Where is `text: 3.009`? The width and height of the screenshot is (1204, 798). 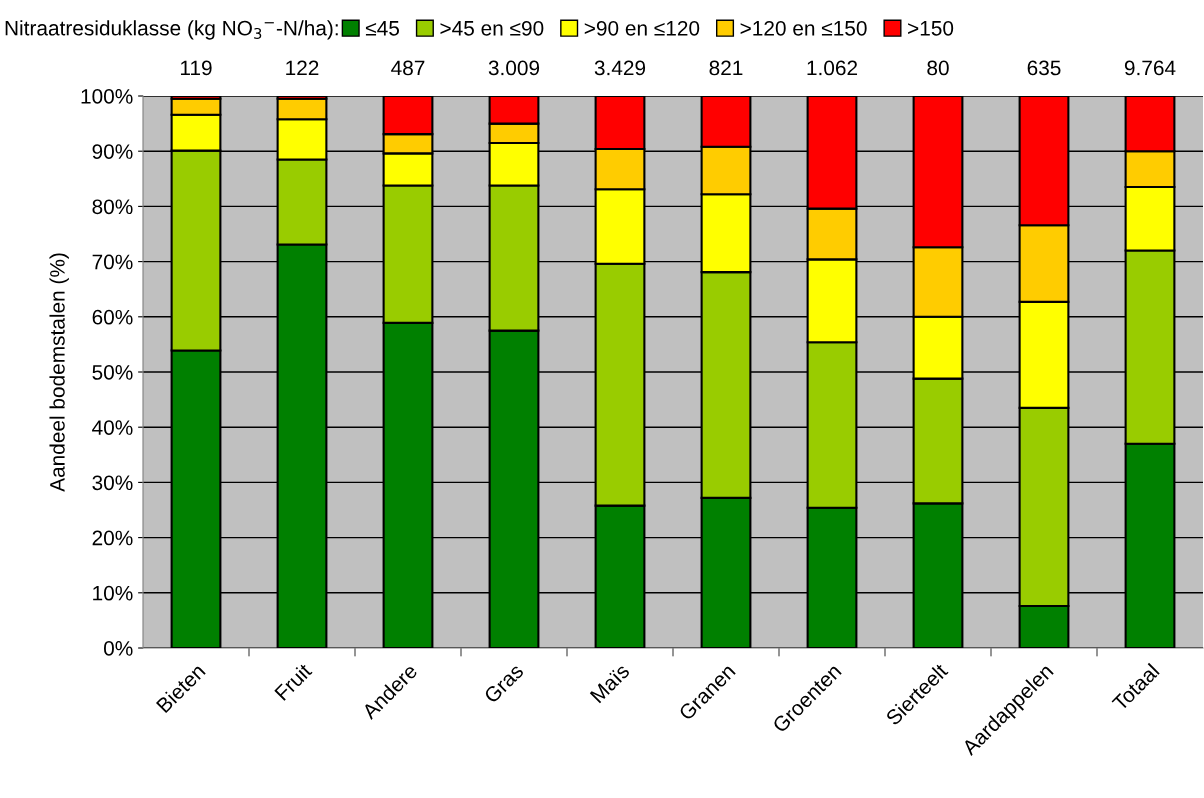
text: 3.009 is located at coordinates (514, 68).